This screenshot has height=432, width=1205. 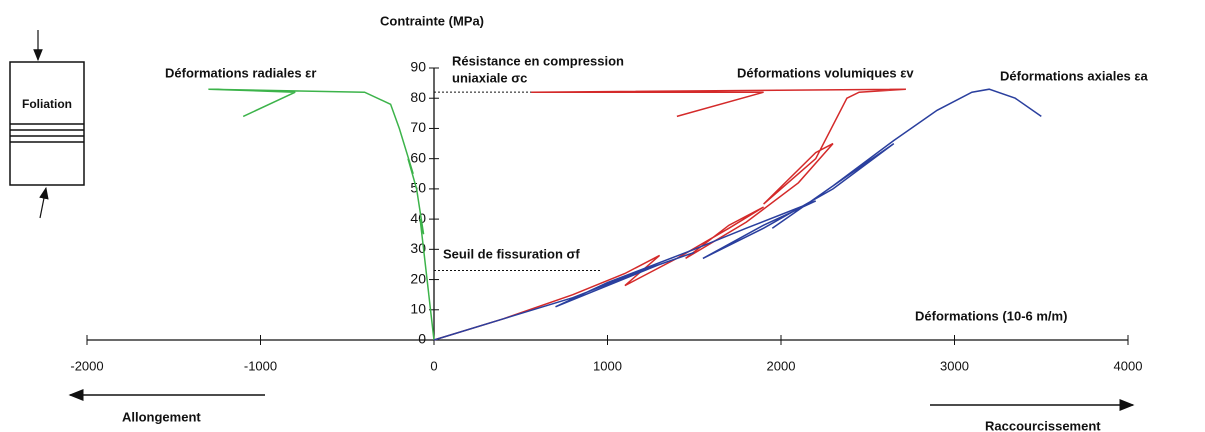 I want to click on x-tick-label: -2000, so click(x=86, y=365).